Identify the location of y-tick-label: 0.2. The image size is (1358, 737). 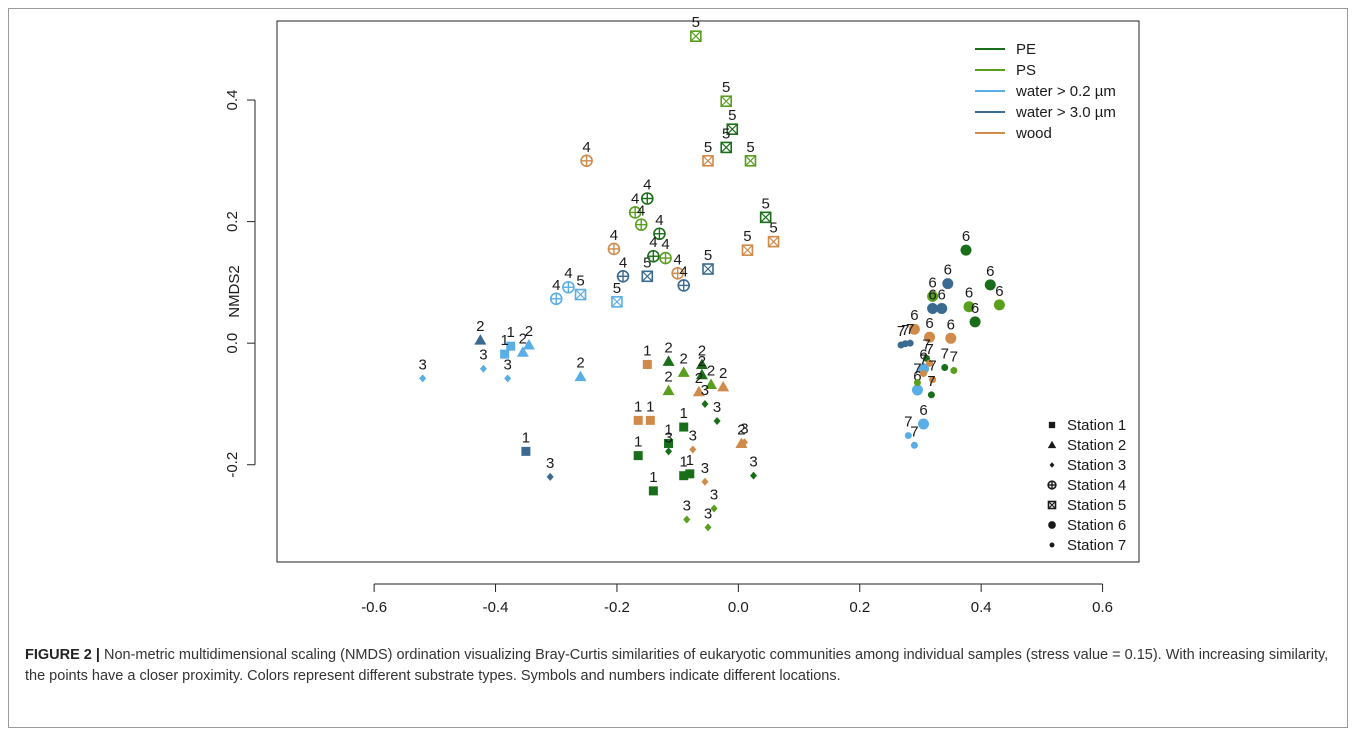
(232, 221).